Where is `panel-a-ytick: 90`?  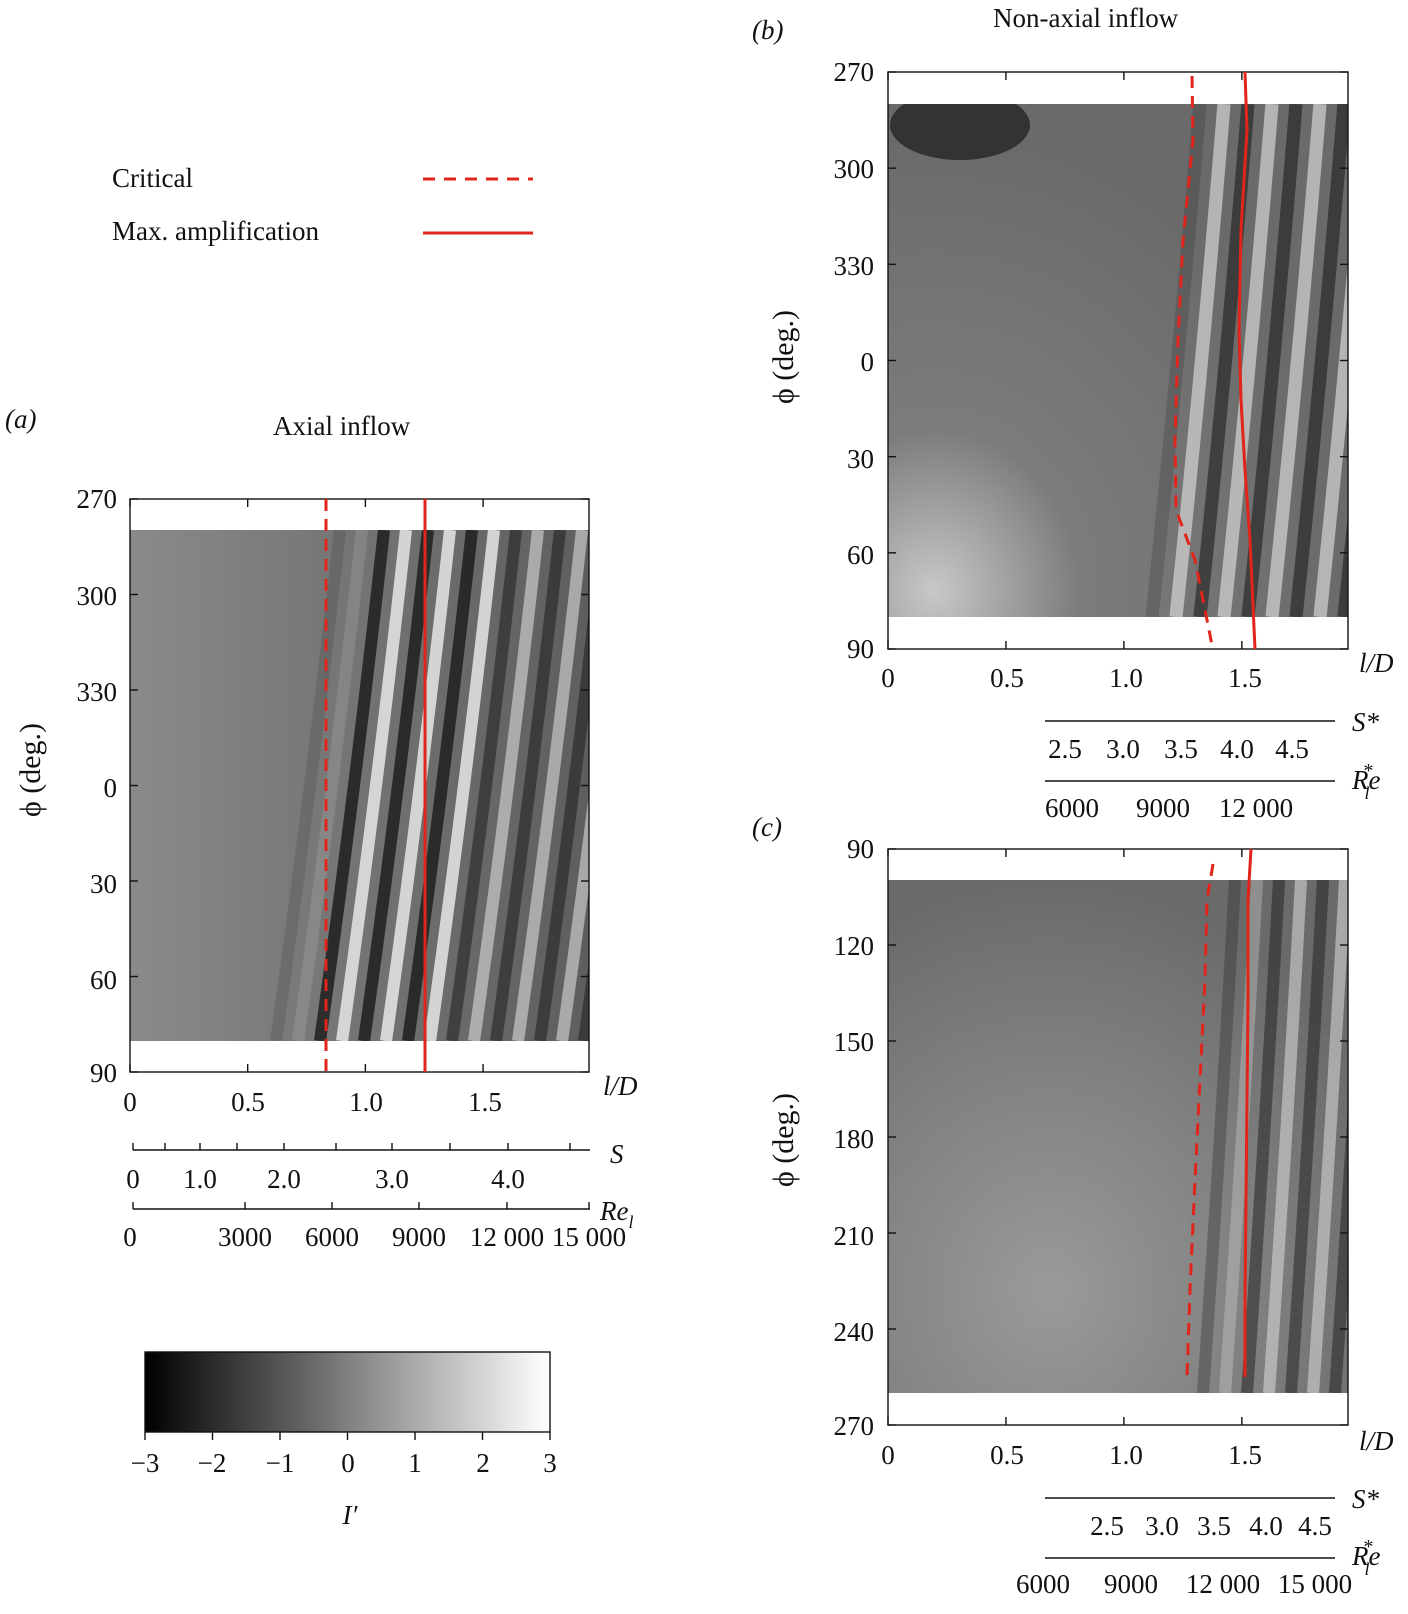 panel-a-ytick: 90 is located at coordinates (103, 1073).